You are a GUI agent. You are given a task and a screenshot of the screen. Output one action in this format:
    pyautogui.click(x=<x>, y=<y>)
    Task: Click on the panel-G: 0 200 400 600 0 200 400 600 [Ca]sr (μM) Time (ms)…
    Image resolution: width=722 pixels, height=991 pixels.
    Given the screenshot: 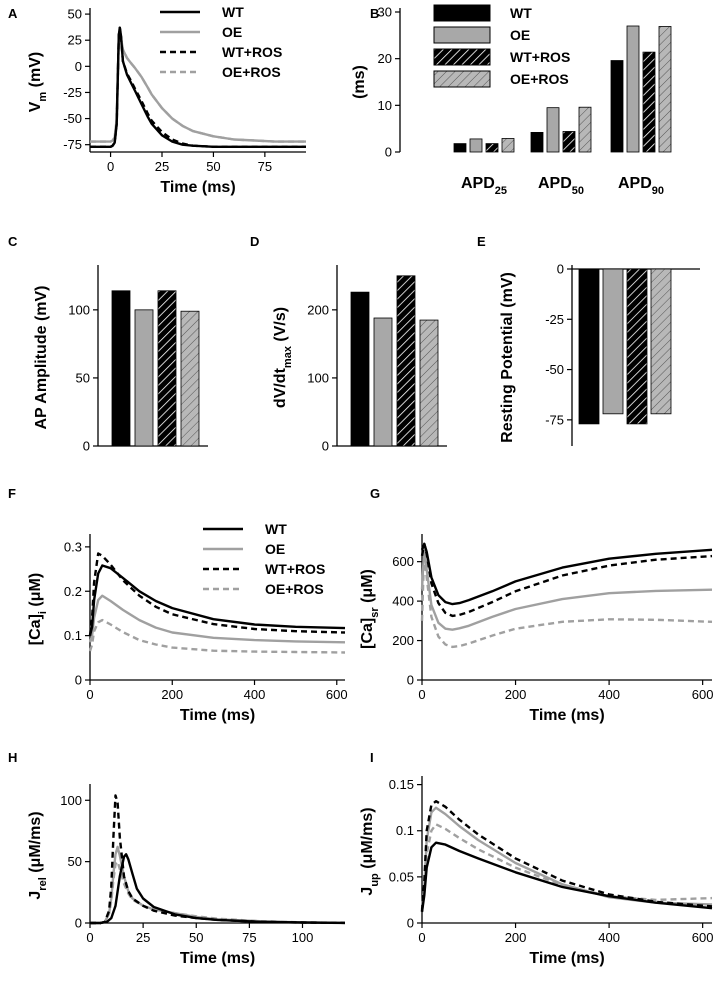 What is the action you would take?
    pyautogui.click(x=536, y=605)
    